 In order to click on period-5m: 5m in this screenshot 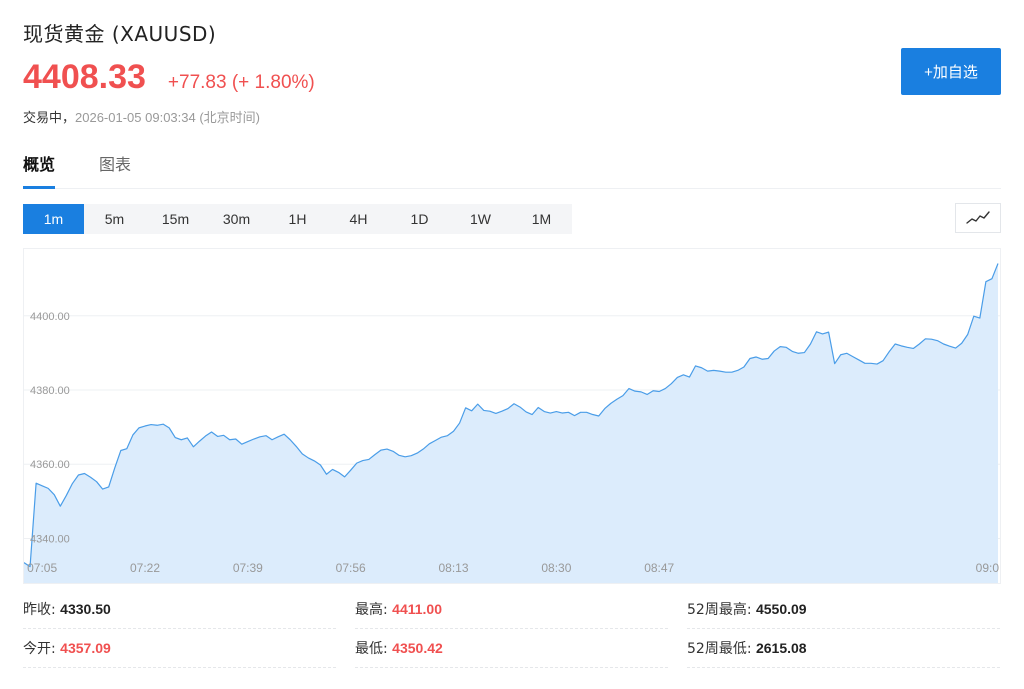, I will do `click(114, 219)`.